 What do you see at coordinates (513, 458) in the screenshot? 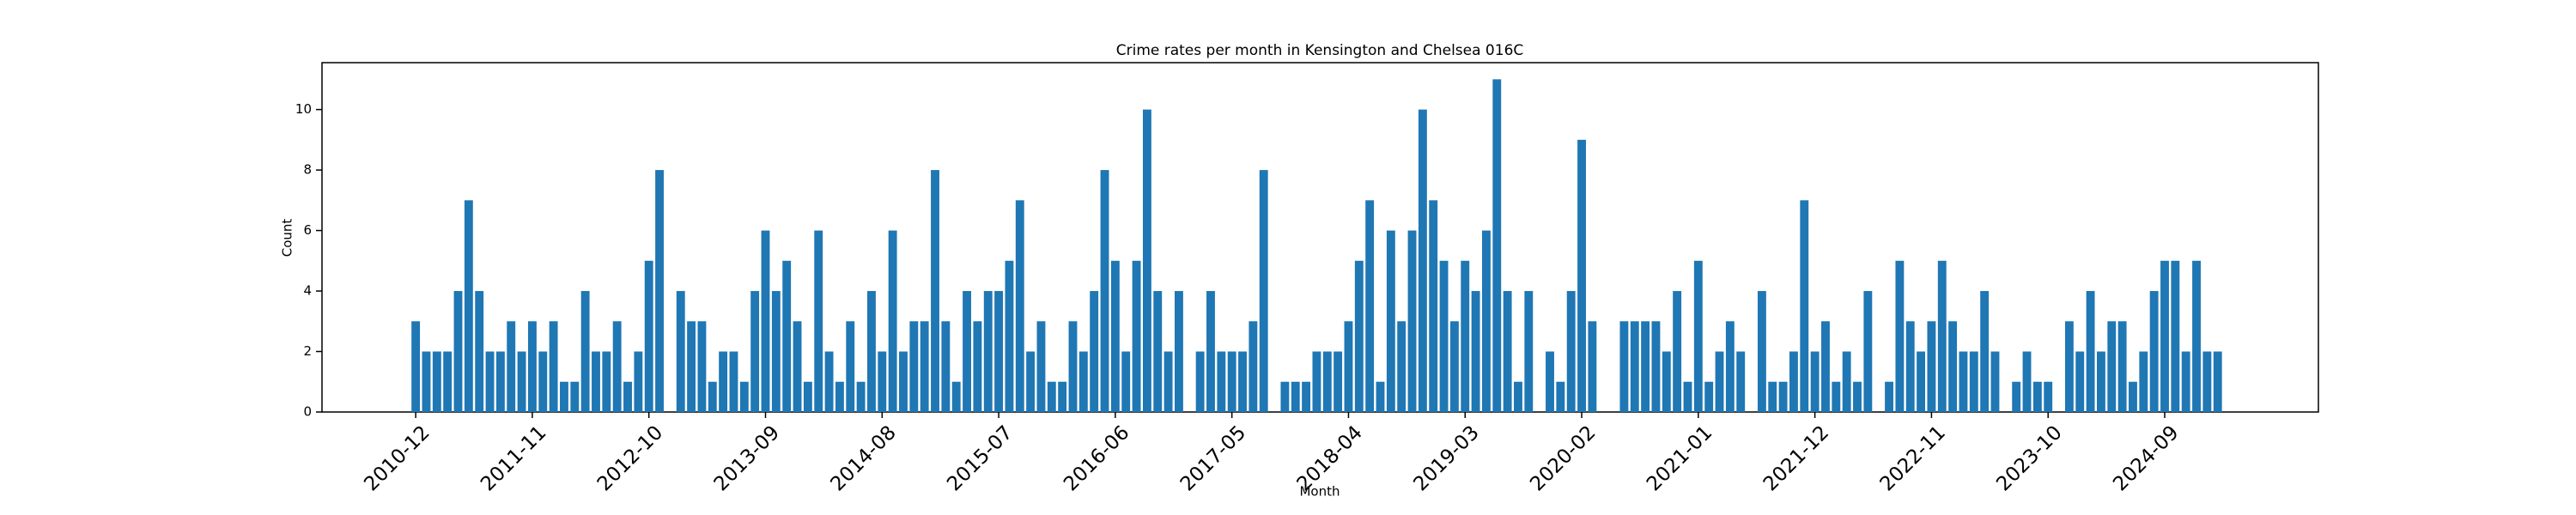
I see `x-tick-label: 2011-11` at bounding box center [513, 458].